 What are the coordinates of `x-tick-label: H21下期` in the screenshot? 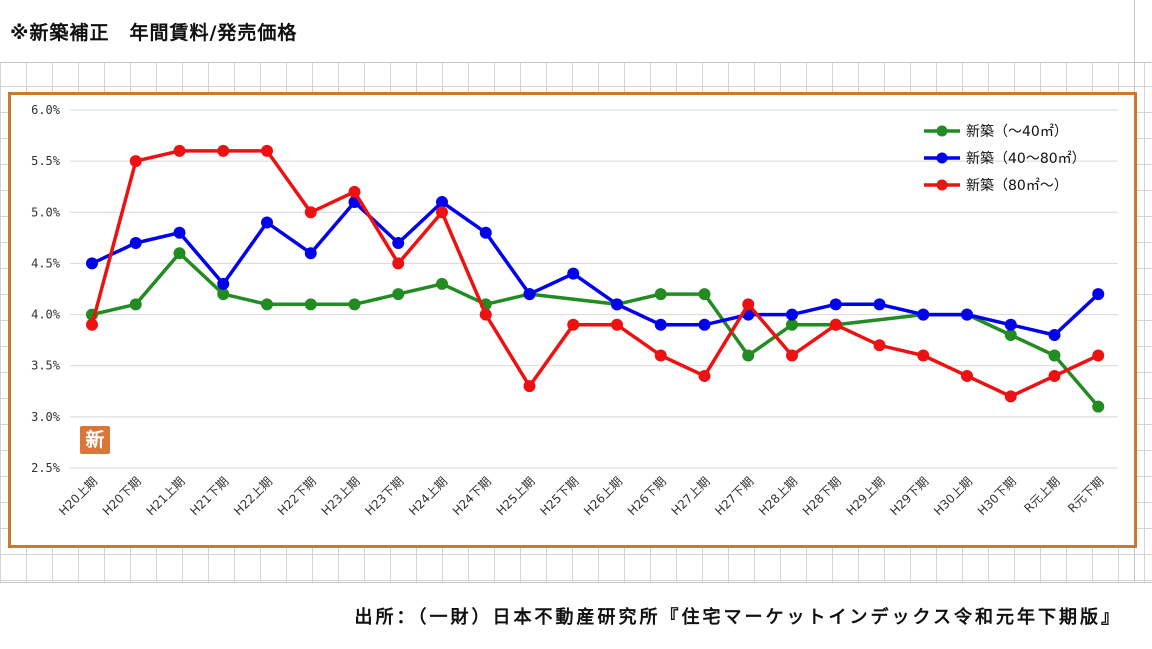 It's located at (209, 496).